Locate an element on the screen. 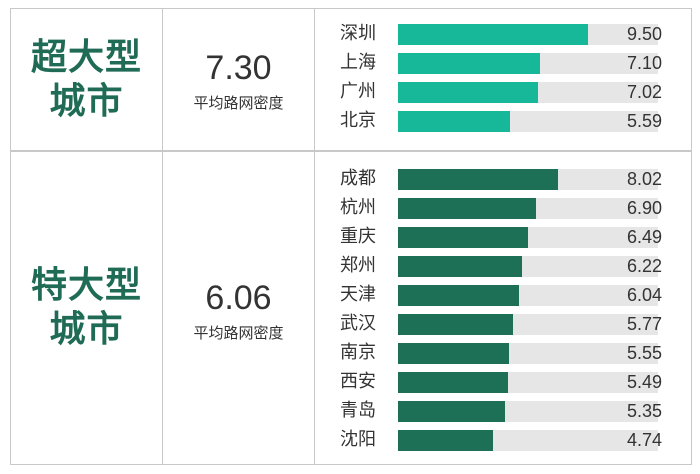 The width and height of the screenshot is (700, 474). value-label: 6.90 is located at coordinates (644, 208).